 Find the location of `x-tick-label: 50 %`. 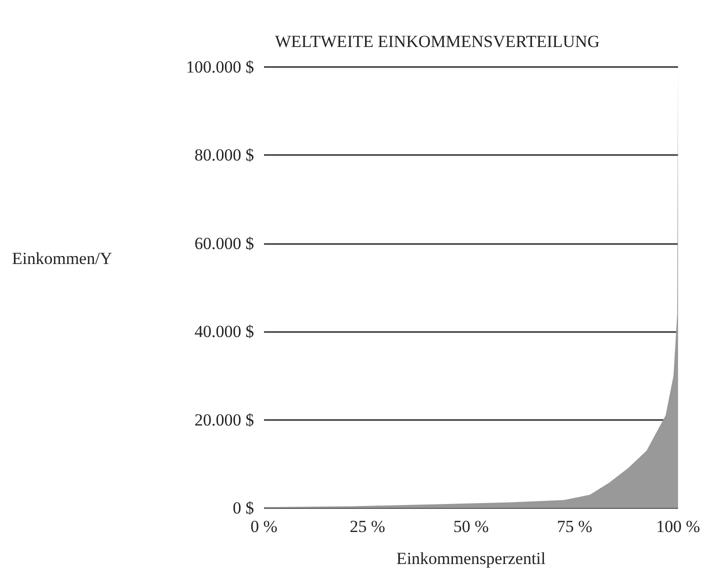

x-tick-label: 50 % is located at coordinates (471, 526).